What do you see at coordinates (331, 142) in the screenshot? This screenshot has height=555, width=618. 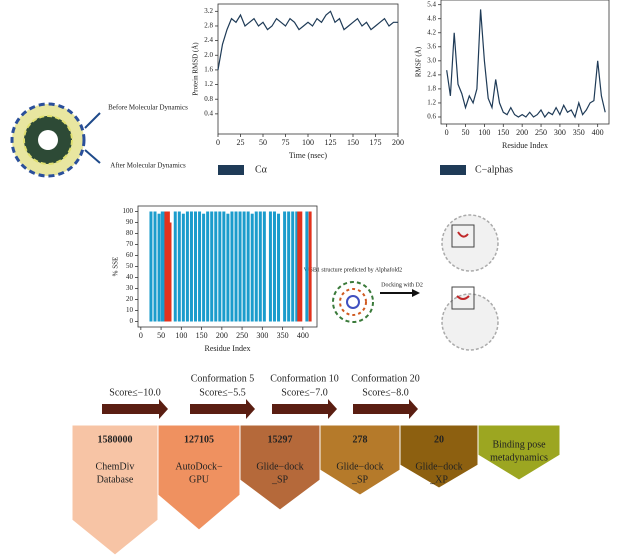 I see `x-tick-label: 125` at bounding box center [331, 142].